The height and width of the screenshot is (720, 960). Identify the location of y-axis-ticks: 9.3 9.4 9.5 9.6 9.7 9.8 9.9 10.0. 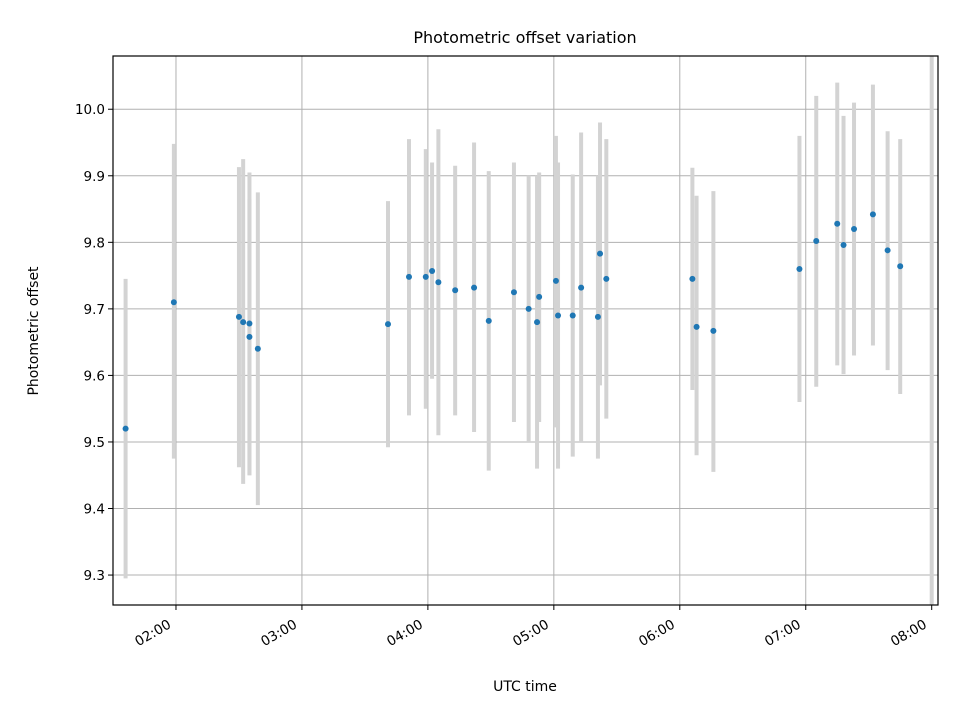
(94, 343).